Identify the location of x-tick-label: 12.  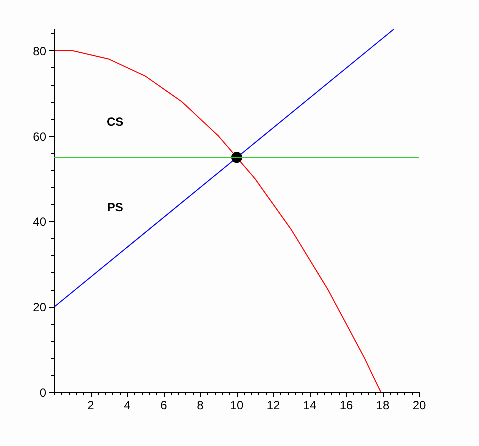
(273, 405).